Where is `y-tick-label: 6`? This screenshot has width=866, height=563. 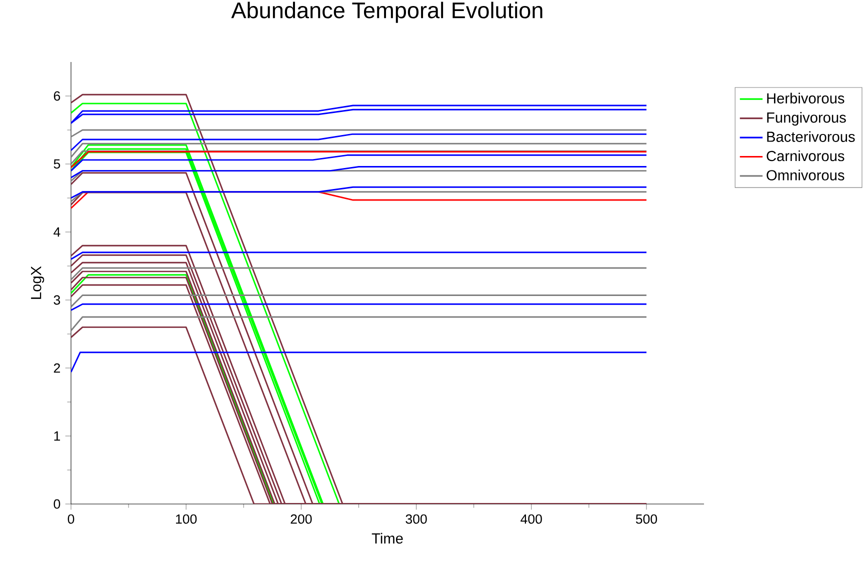 y-tick-label: 6 is located at coordinates (57, 96).